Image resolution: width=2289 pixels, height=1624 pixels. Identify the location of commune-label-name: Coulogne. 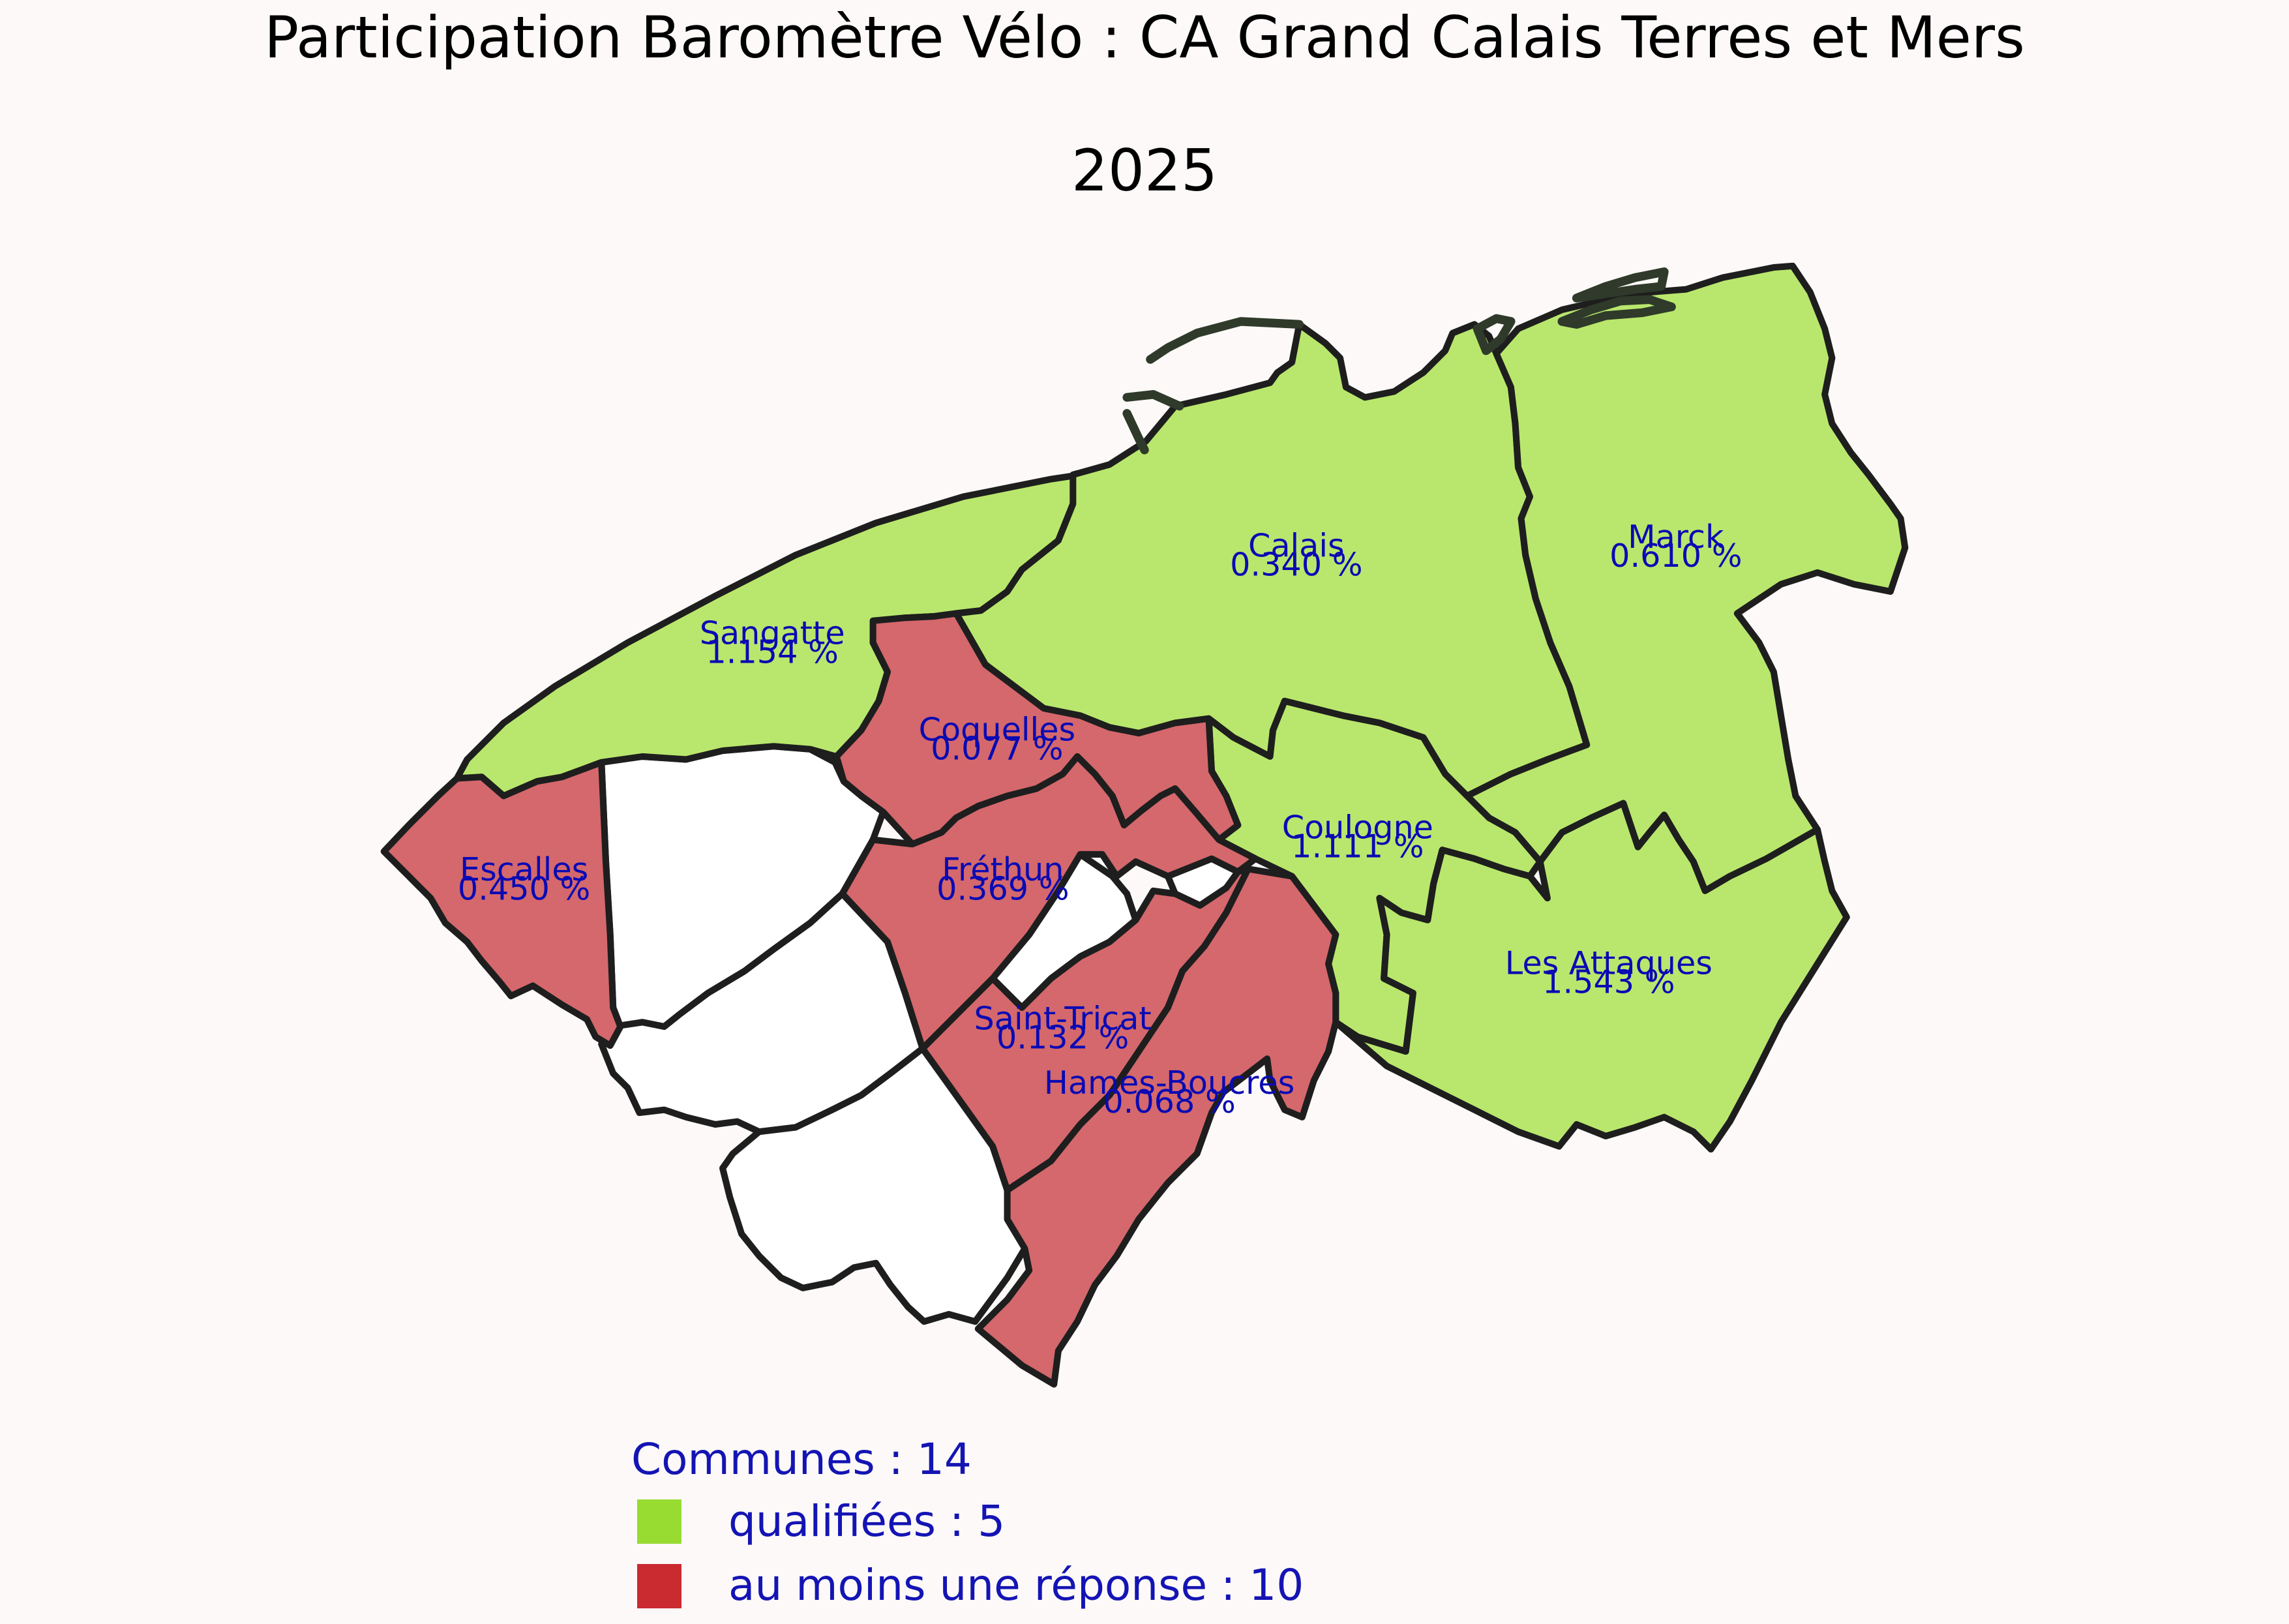
(1357, 827).